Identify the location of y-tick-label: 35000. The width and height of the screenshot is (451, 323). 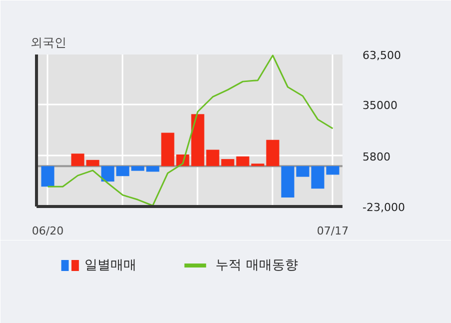
(380, 105).